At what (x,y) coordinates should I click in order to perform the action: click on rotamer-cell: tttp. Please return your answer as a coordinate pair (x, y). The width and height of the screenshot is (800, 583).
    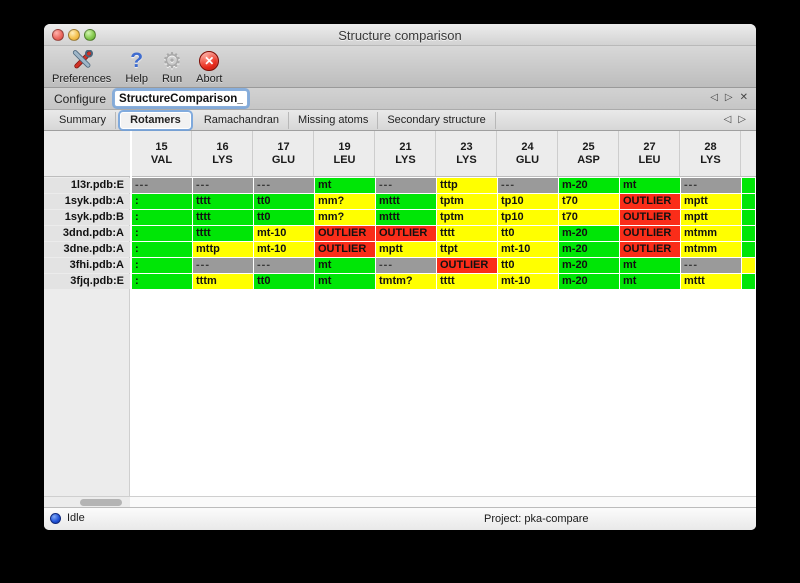
    Looking at the image, I should click on (467, 185).